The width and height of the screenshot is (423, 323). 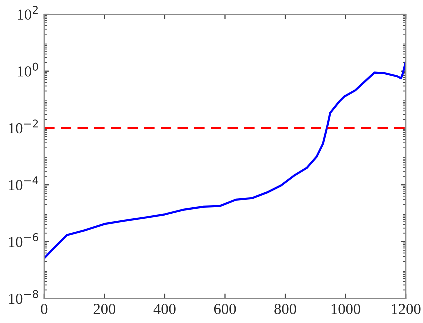 What do you see at coordinates (346, 309) in the screenshot?
I see `x-tick-label: 1000` at bounding box center [346, 309].